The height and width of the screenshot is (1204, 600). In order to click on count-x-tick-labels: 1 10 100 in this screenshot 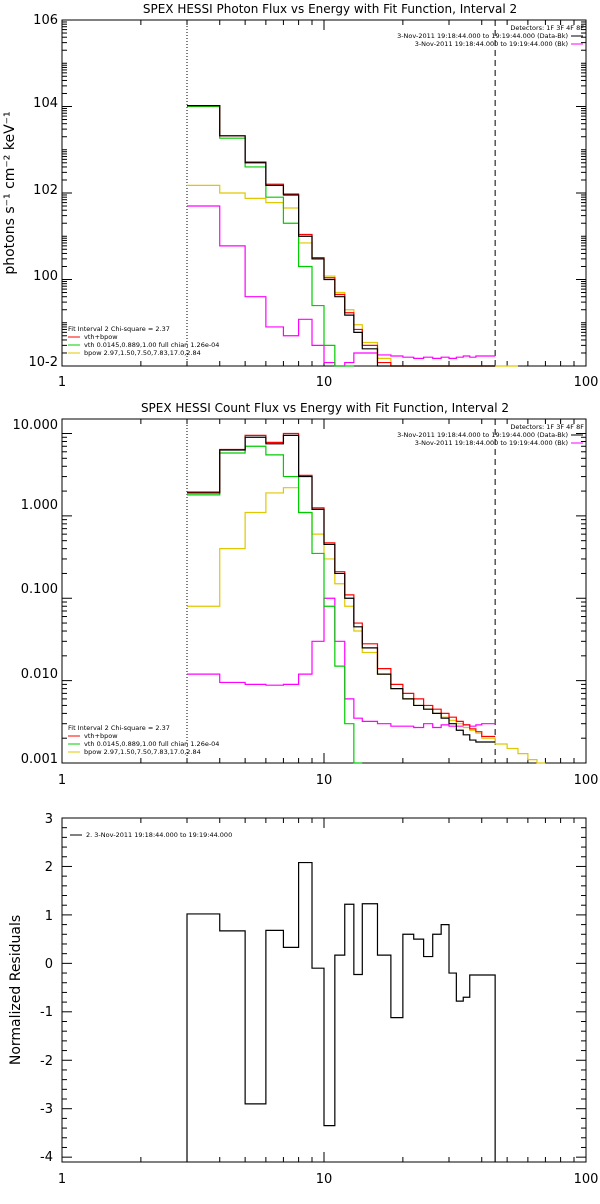, I will do `click(328, 780)`.